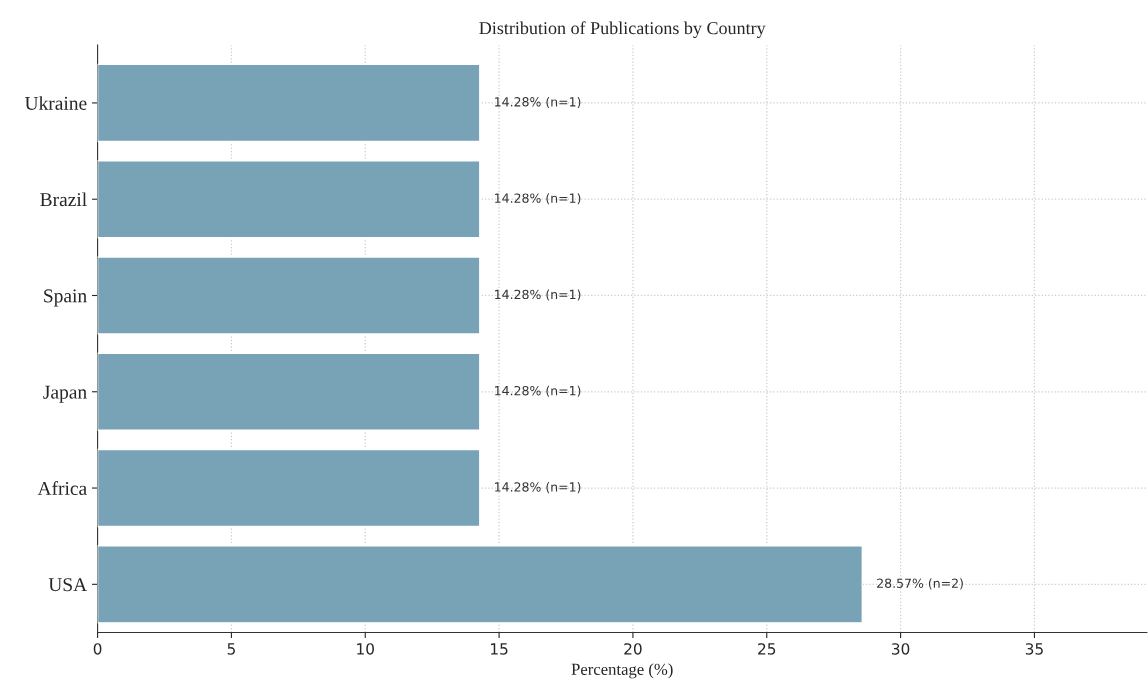  Describe the element at coordinates (499, 649) in the screenshot. I see `x-tick-label: 15` at that location.